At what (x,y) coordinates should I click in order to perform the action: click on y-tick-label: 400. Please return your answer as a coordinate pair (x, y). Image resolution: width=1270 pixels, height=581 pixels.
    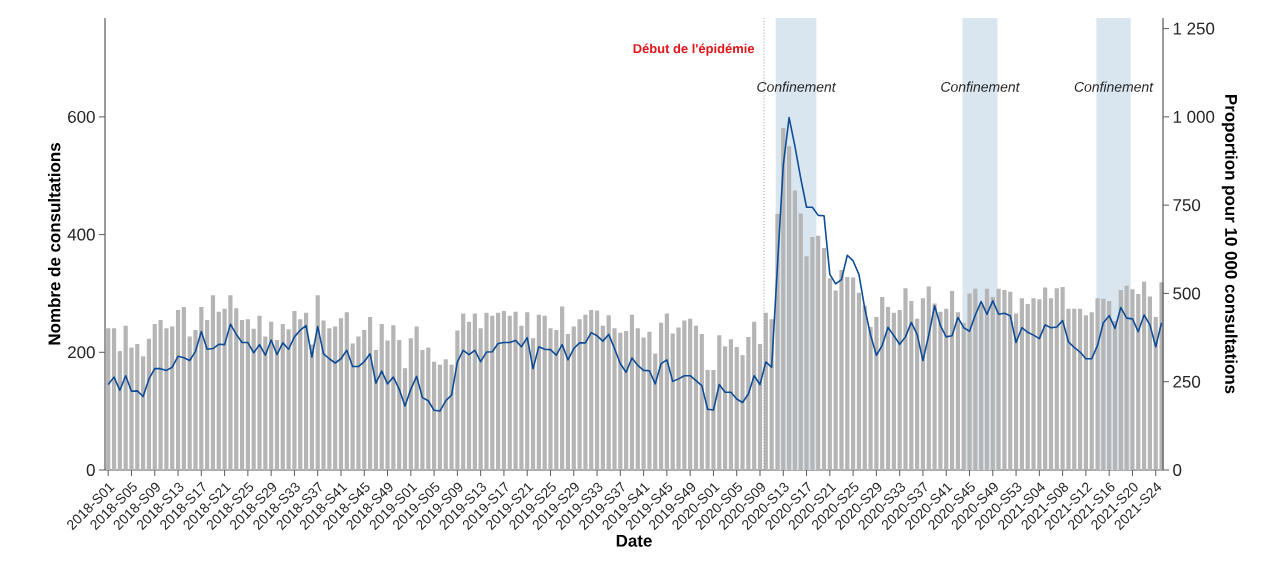
    Looking at the image, I should click on (81, 234).